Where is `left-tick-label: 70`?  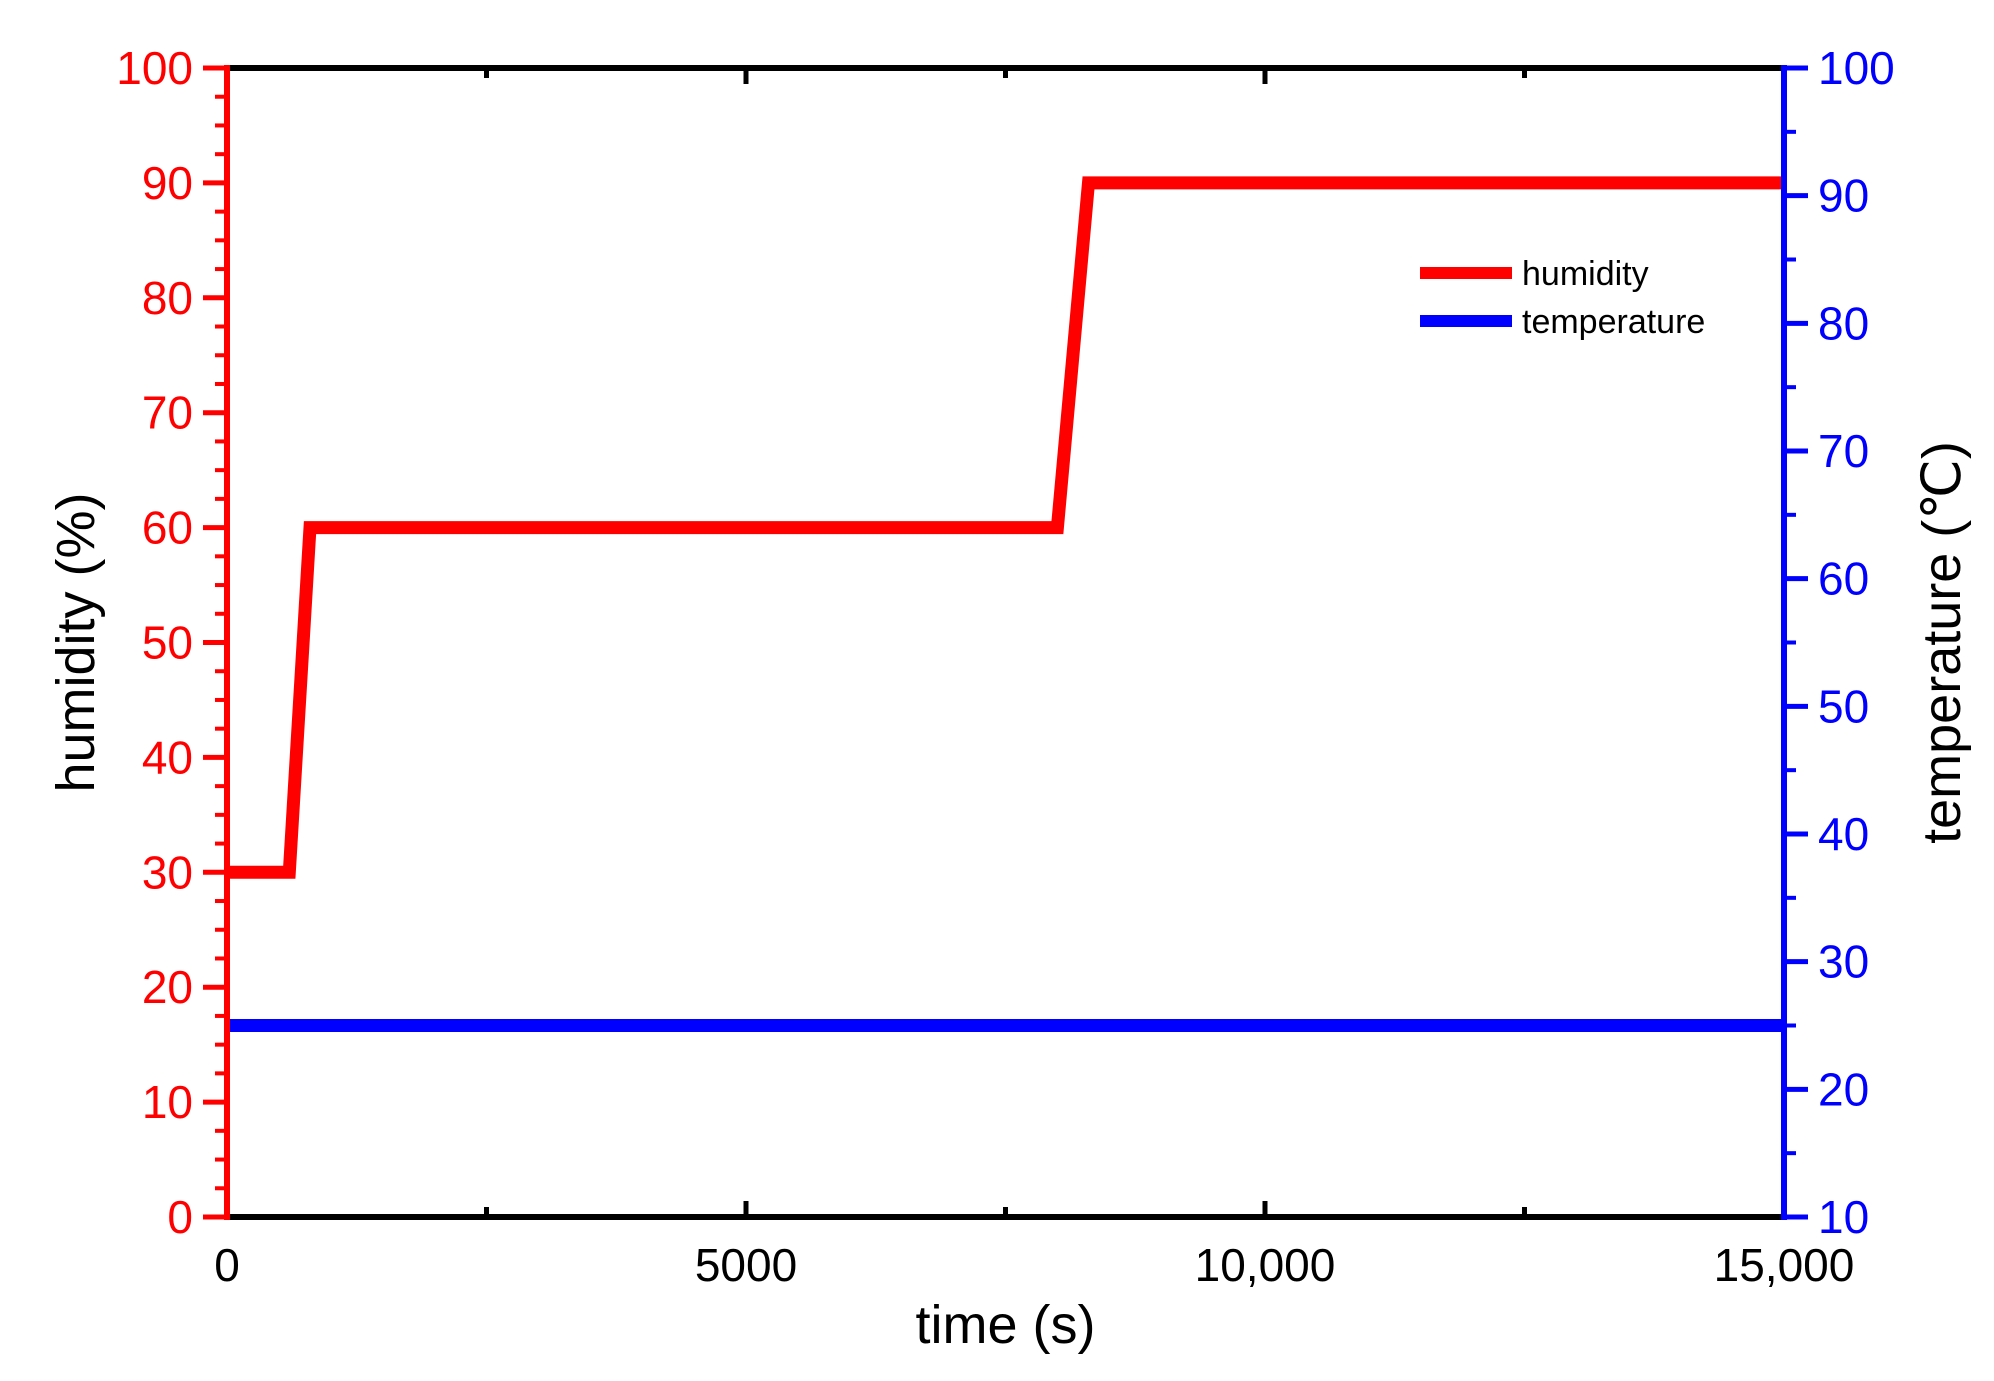
left-tick-label: 70 is located at coordinates (167, 413).